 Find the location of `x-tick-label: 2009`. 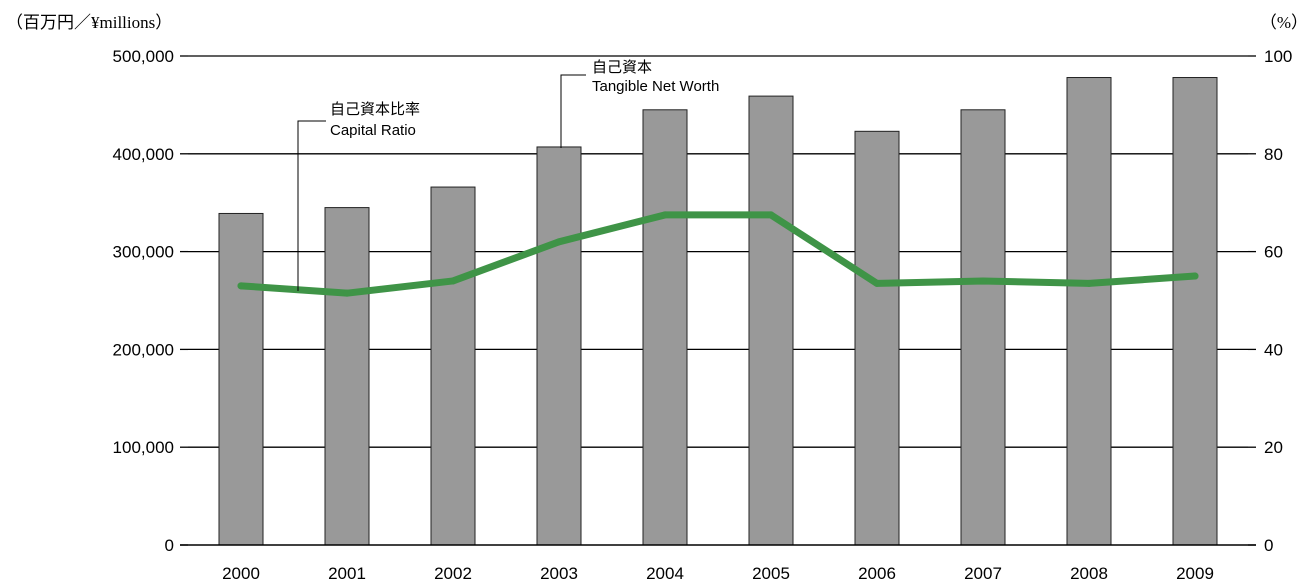

x-tick-label: 2009 is located at coordinates (1195, 573).